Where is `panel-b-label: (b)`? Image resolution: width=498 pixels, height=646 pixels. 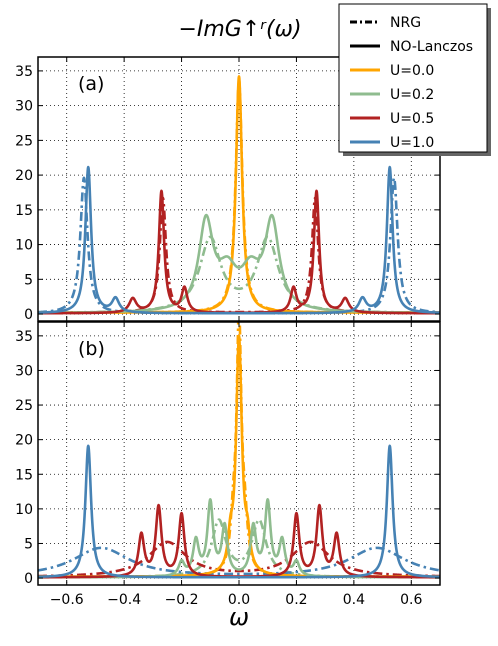
panel-b-label: (b) is located at coordinates (91, 349).